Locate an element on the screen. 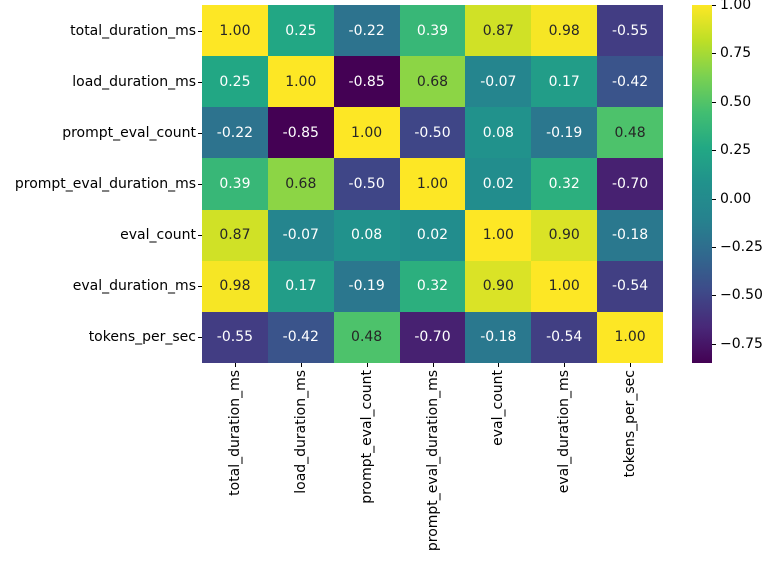  colorbar-gradient is located at coordinates (702, 184).